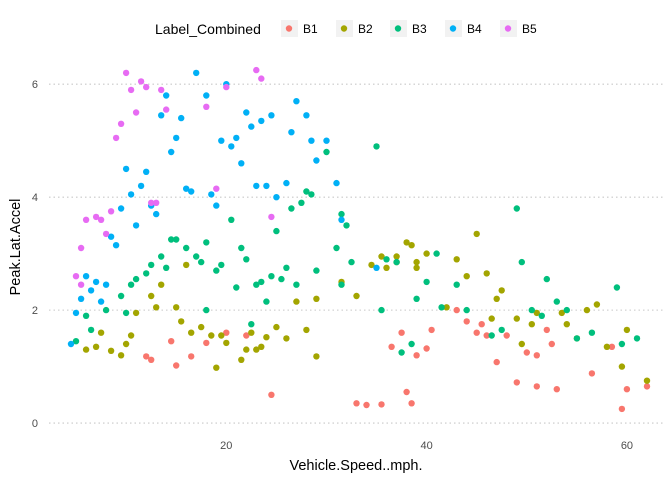  I want to click on legend-item-B2: B2, so click(354, 28).